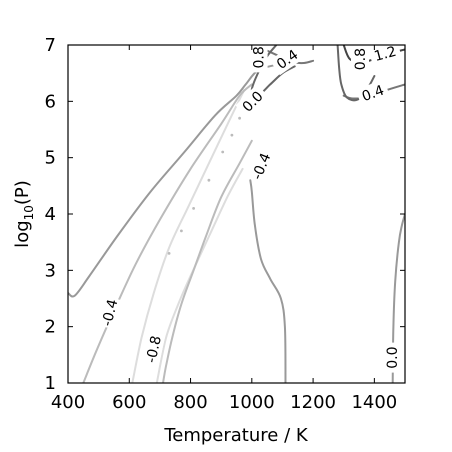 The width and height of the screenshot is (452, 452). What do you see at coordinates (50, 270) in the screenshot?
I see `y-tick-label: 3` at bounding box center [50, 270].